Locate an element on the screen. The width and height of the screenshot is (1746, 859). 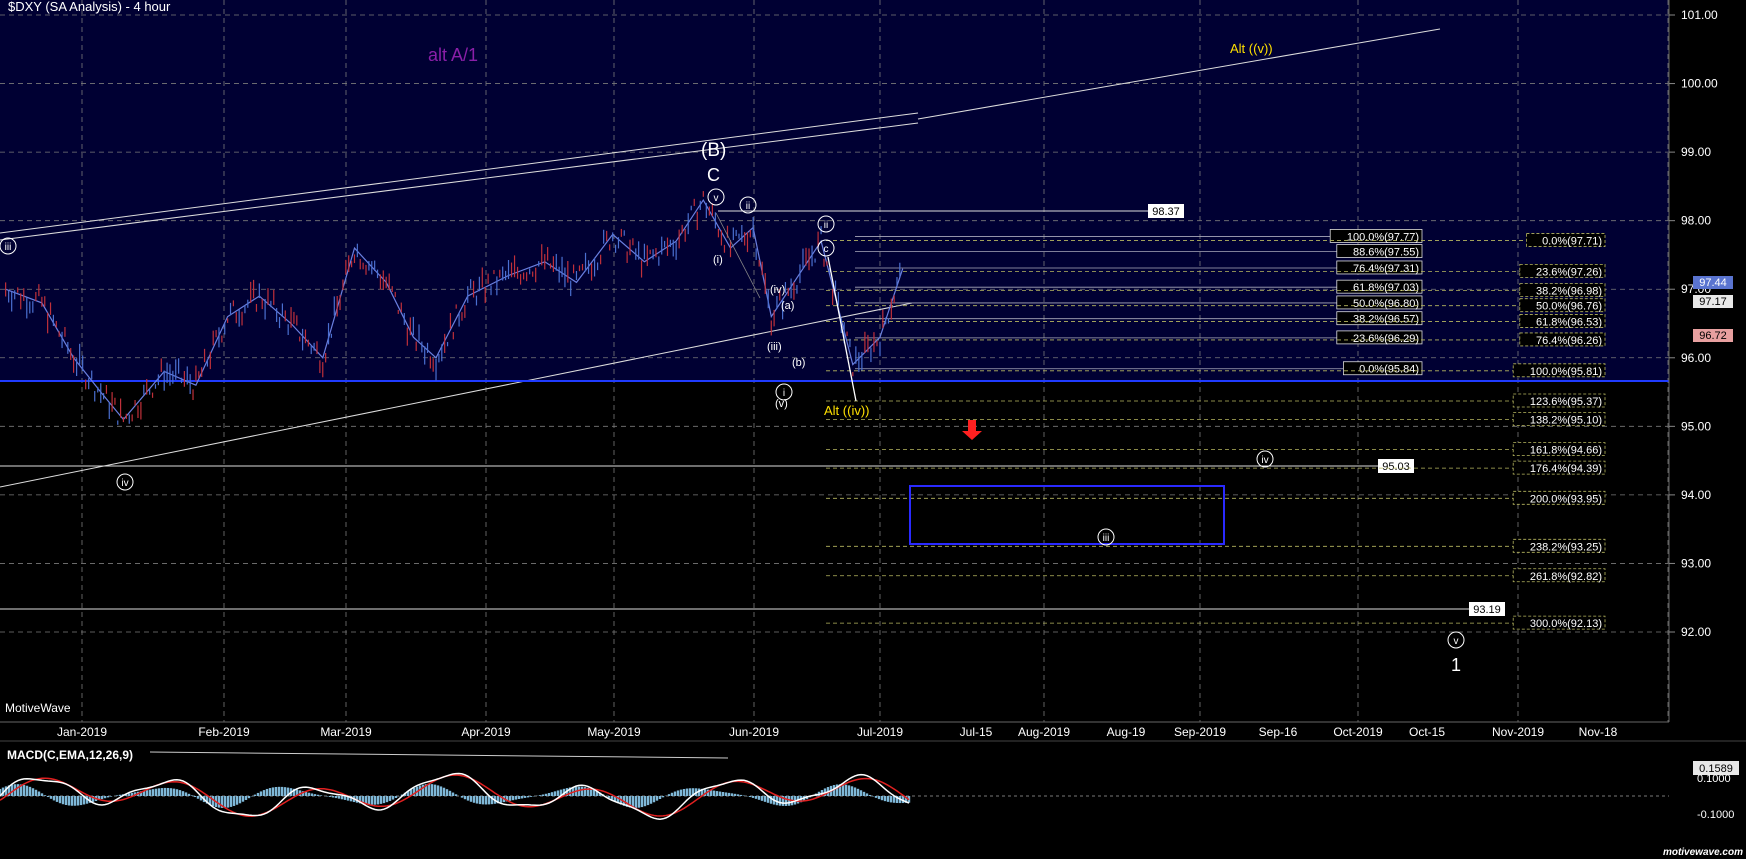
fib-left-label-0: 100.0%(97.77) is located at coordinates (1383, 237).